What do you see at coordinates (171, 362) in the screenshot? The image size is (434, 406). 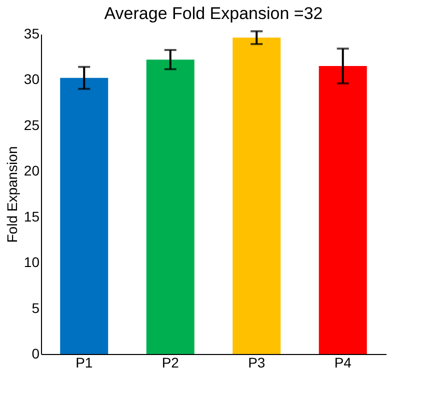 I see `x-tick-label: P2` at bounding box center [171, 362].